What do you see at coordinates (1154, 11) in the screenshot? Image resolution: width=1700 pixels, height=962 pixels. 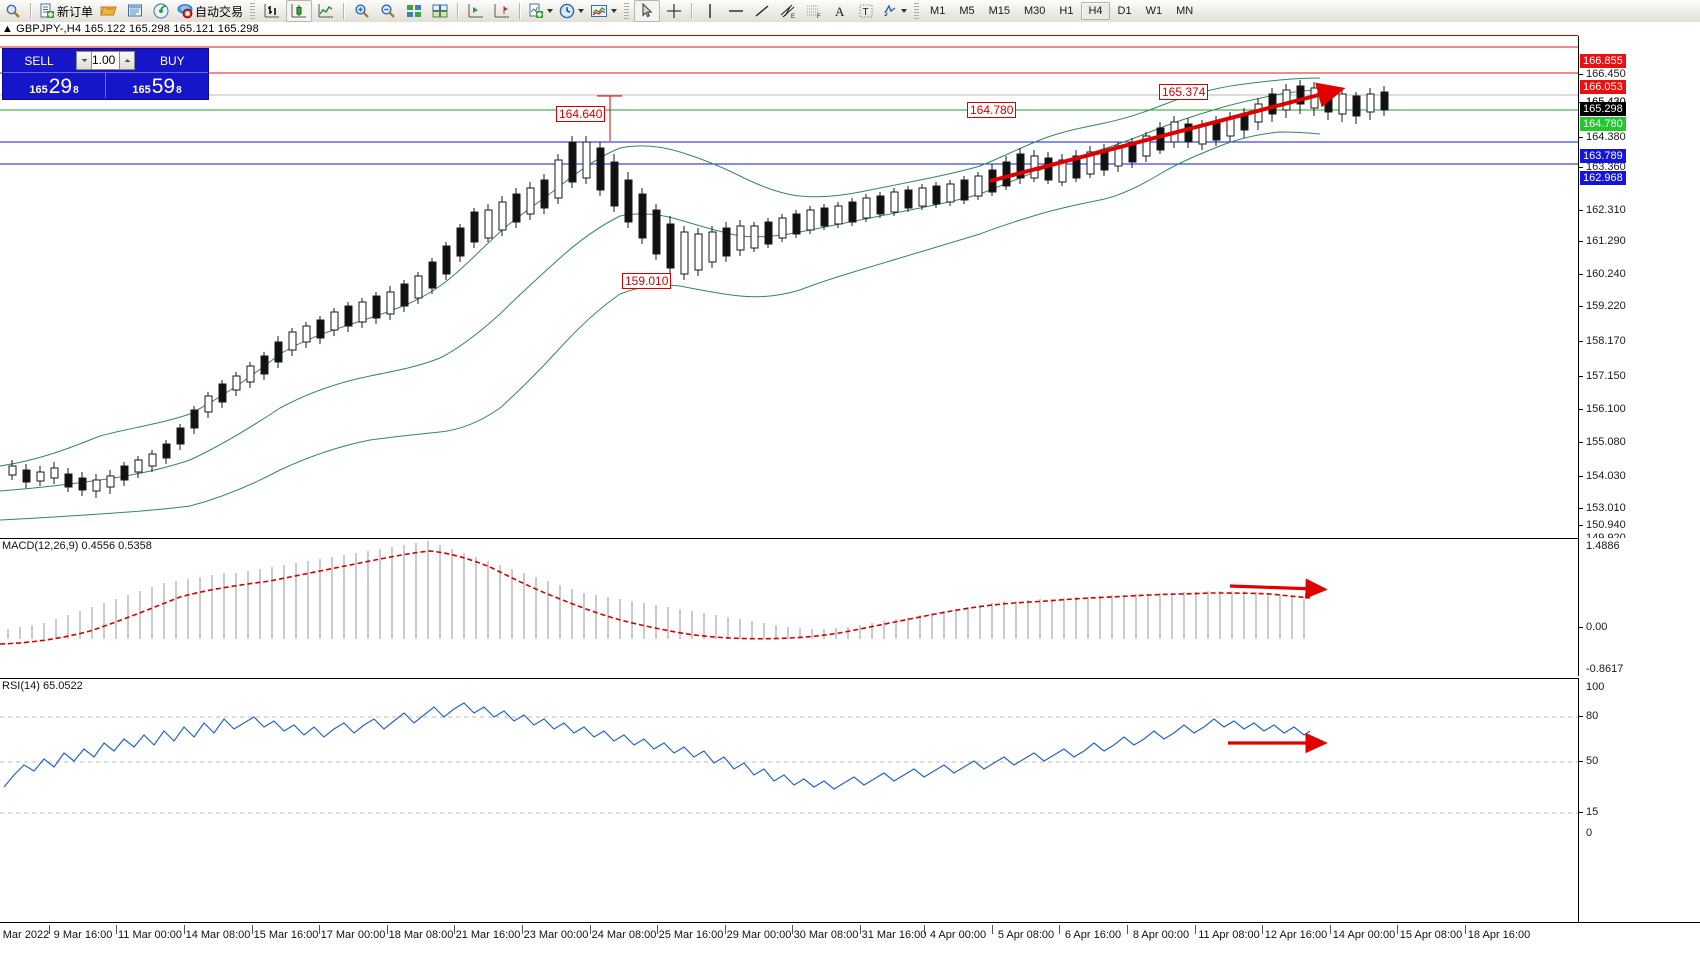 I see `timeframe-w1: W1` at bounding box center [1154, 11].